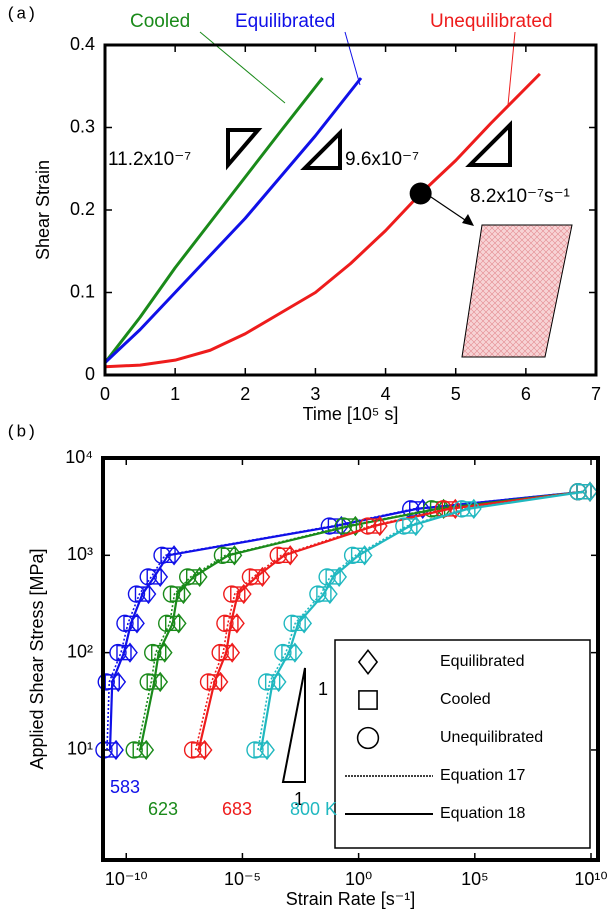 The width and height of the screenshot is (609, 915). What do you see at coordinates (351, 414) in the screenshot?
I see `x-axis-label: Time [10⁵ s]` at bounding box center [351, 414].